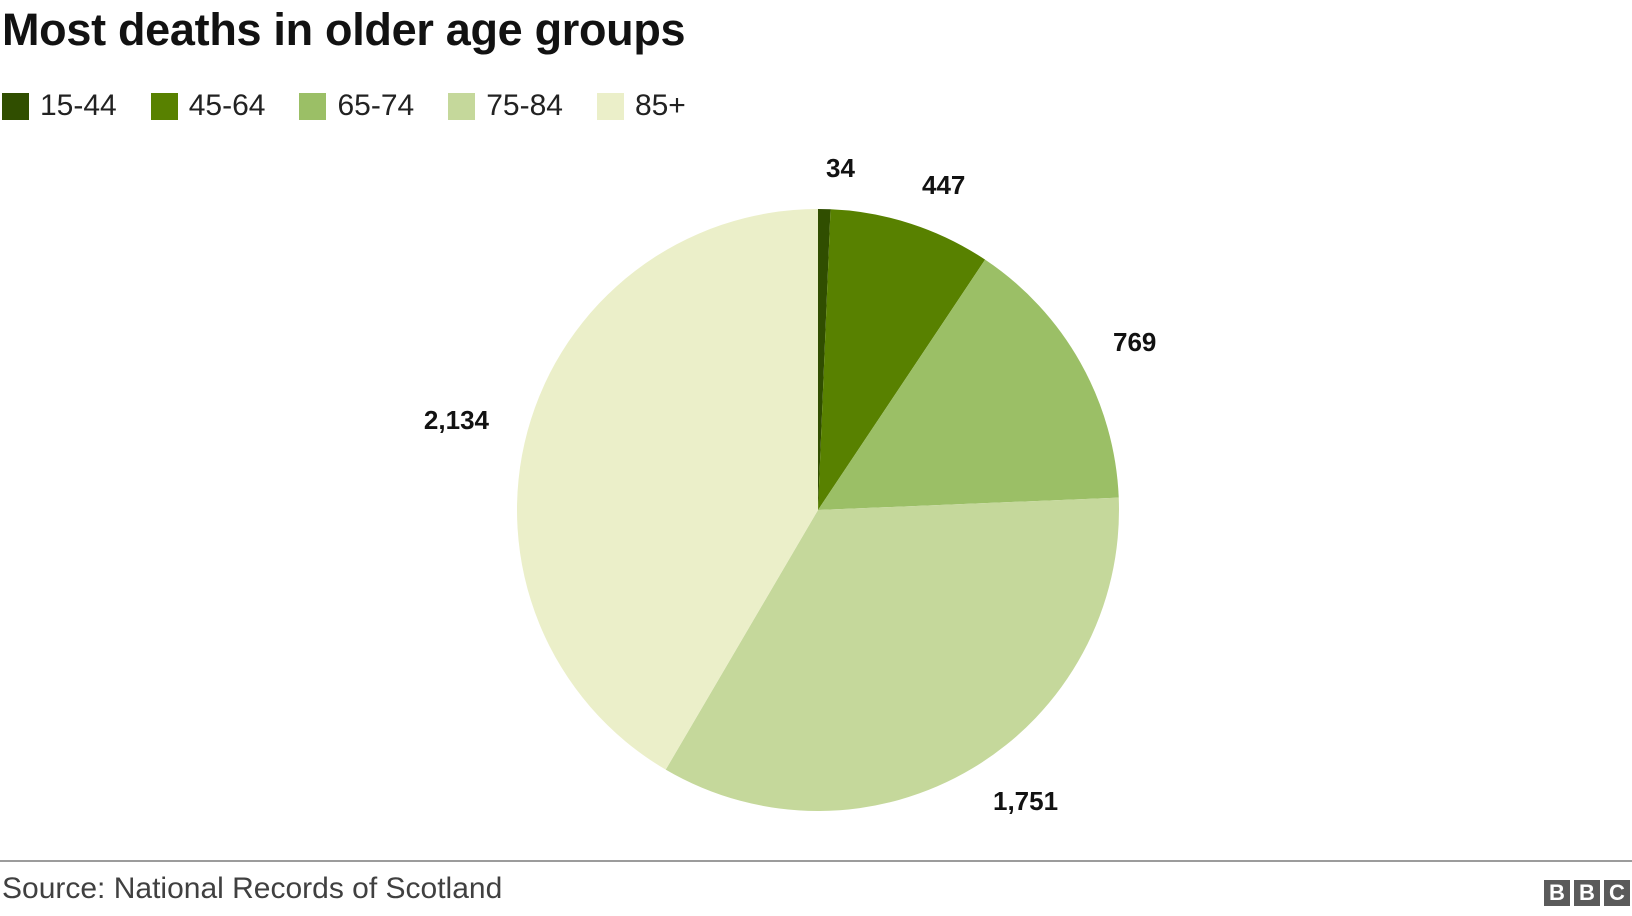 Image resolution: width=1632 pixels, height=916 pixels. I want to click on legend-item-85-plus: 85+, so click(641, 106).